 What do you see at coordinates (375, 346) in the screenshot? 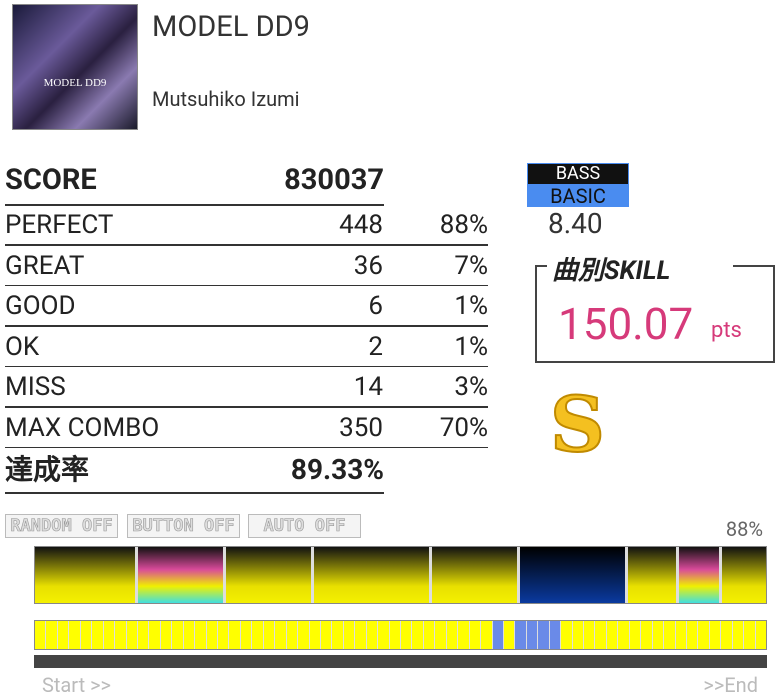
I see `judge-count: 2` at bounding box center [375, 346].